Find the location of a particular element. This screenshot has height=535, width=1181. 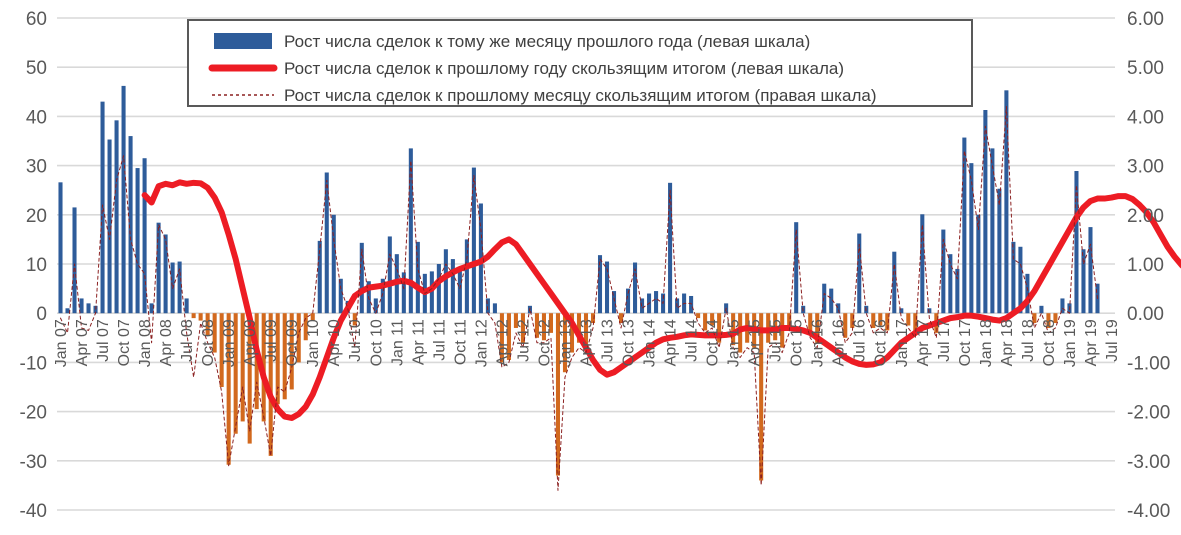

x-axis-tick: Jul 19 is located at coordinates (1112, 340).